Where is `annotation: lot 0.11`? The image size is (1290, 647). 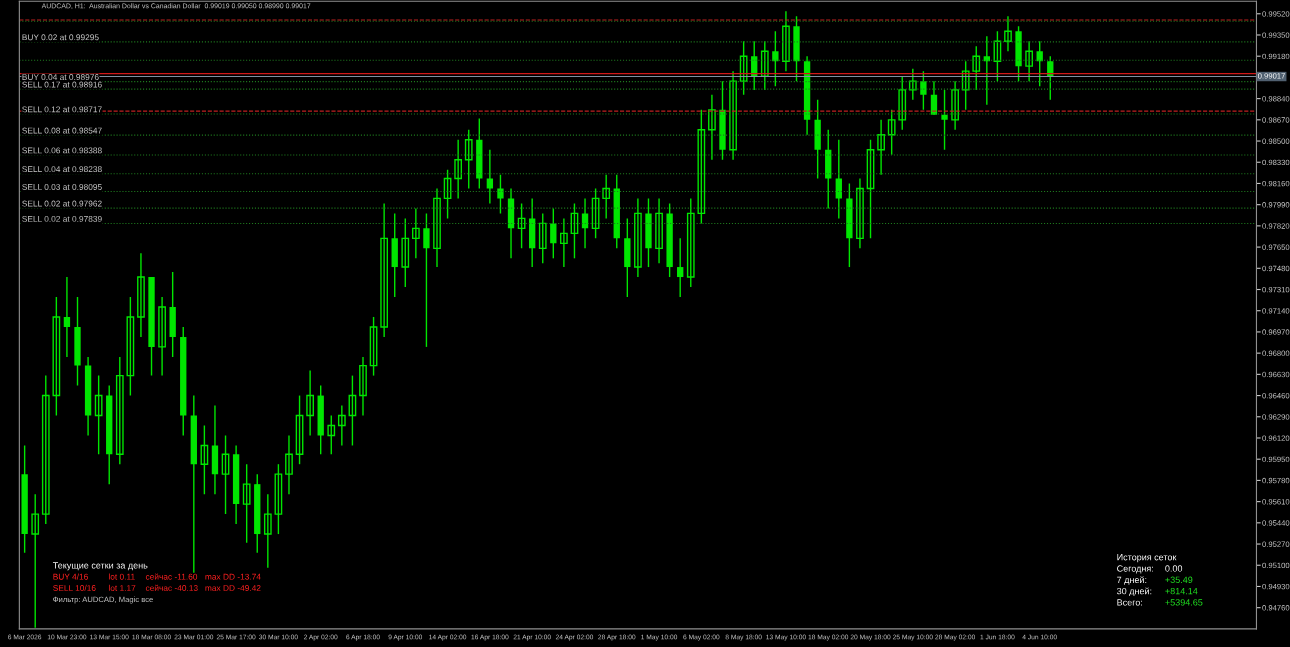
annotation: lot 0.11 is located at coordinates (121, 576).